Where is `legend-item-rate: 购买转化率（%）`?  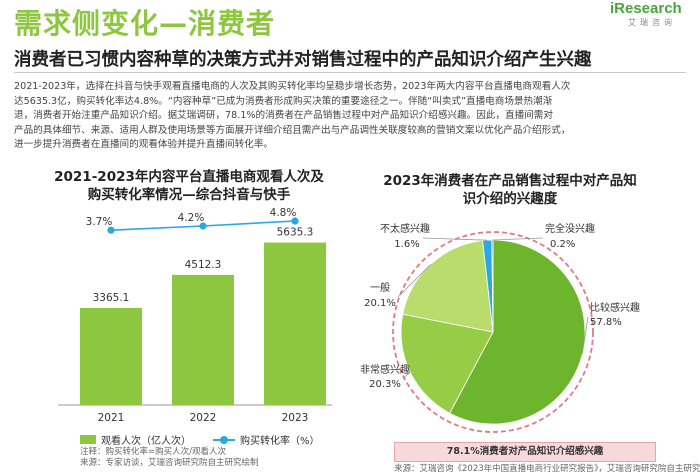
legend-item-rate: 购买转化率（%） is located at coordinates (266, 439).